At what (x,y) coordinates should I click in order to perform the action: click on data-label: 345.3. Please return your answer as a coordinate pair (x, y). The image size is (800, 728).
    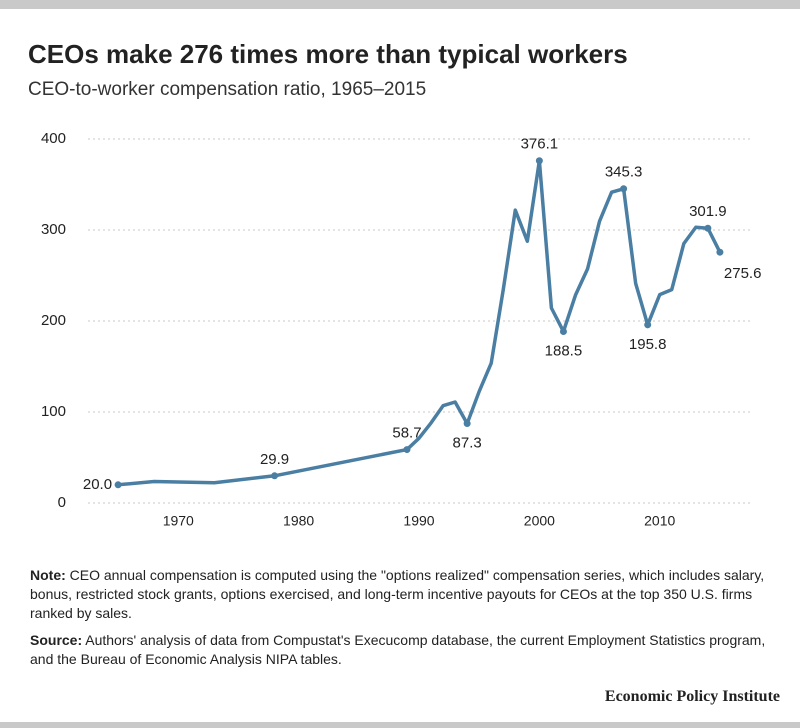
    Looking at the image, I should click on (624, 172).